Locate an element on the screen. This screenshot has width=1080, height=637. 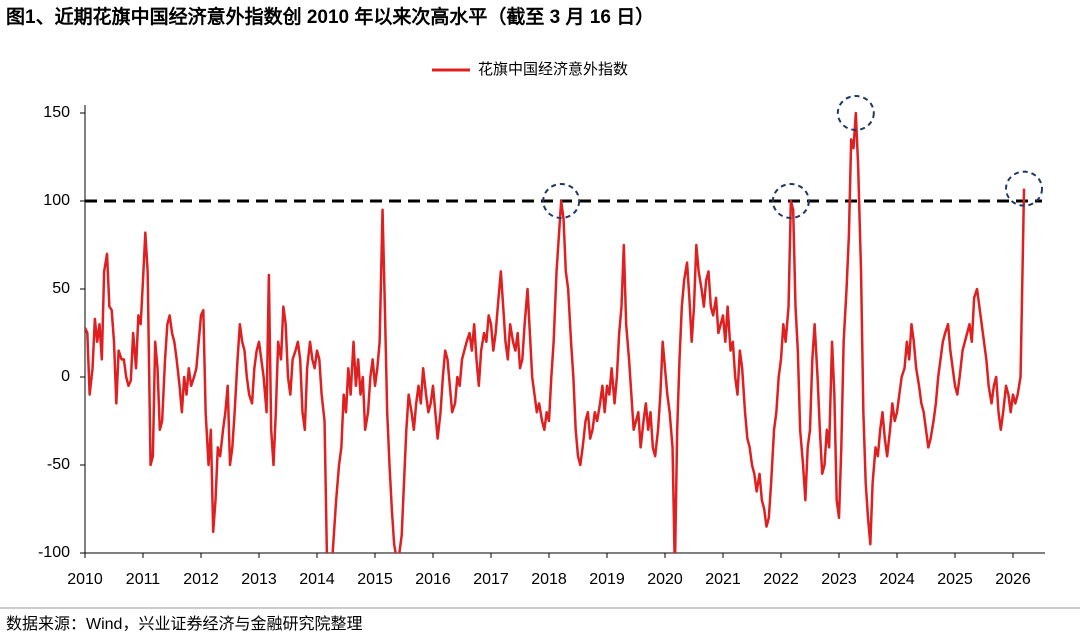
x-tick-label: 2025 is located at coordinates (955, 579).